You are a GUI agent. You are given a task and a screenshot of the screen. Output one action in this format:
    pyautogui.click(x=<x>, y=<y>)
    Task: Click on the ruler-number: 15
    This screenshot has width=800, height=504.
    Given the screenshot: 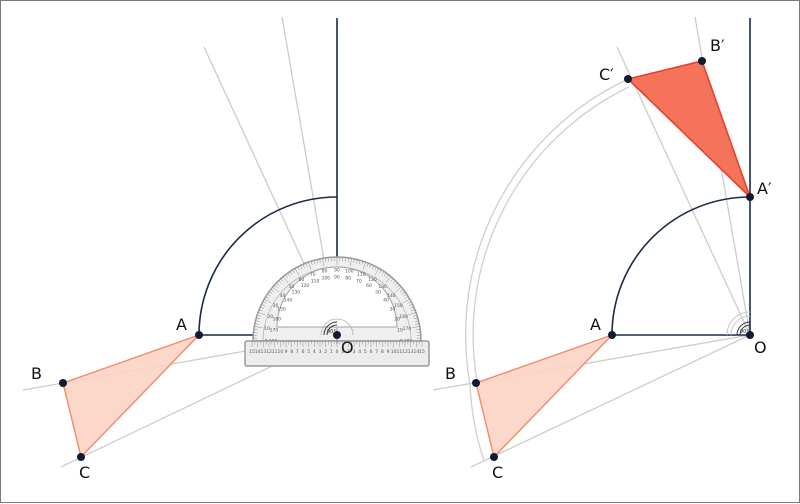 What is the action you would take?
    pyautogui.click(x=422, y=352)
    